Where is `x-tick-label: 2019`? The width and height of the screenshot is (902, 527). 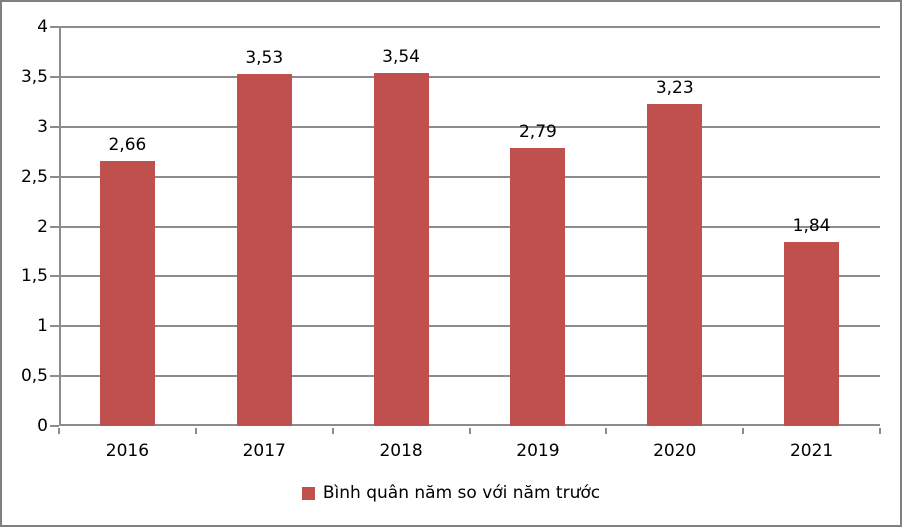
x-tick-label: 2019 is located at coordinates (538, 451).